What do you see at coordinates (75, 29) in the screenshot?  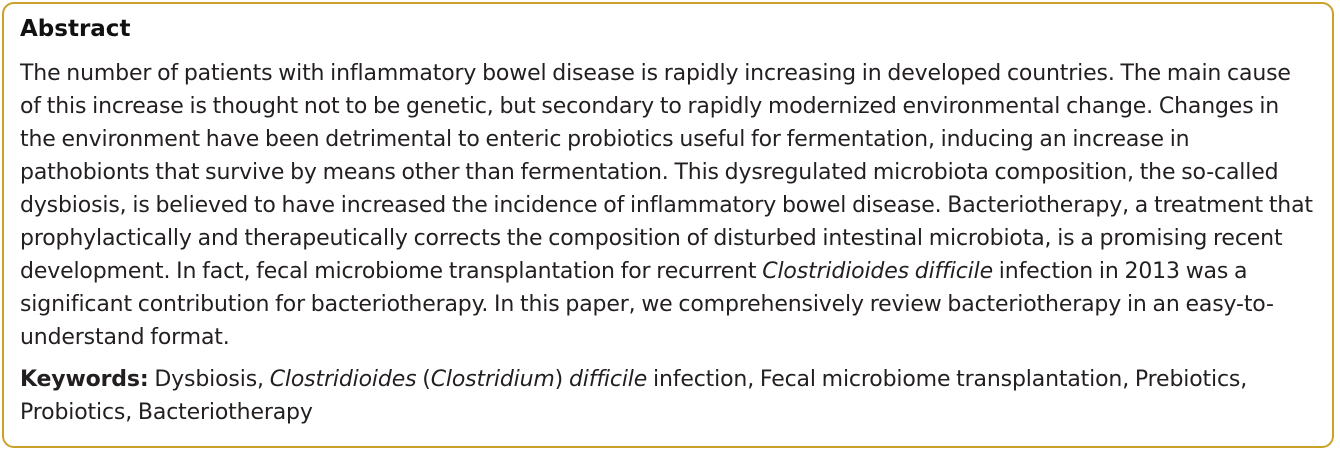 I see `abstract-heading: Abstract` at bounding box center [75, 29].